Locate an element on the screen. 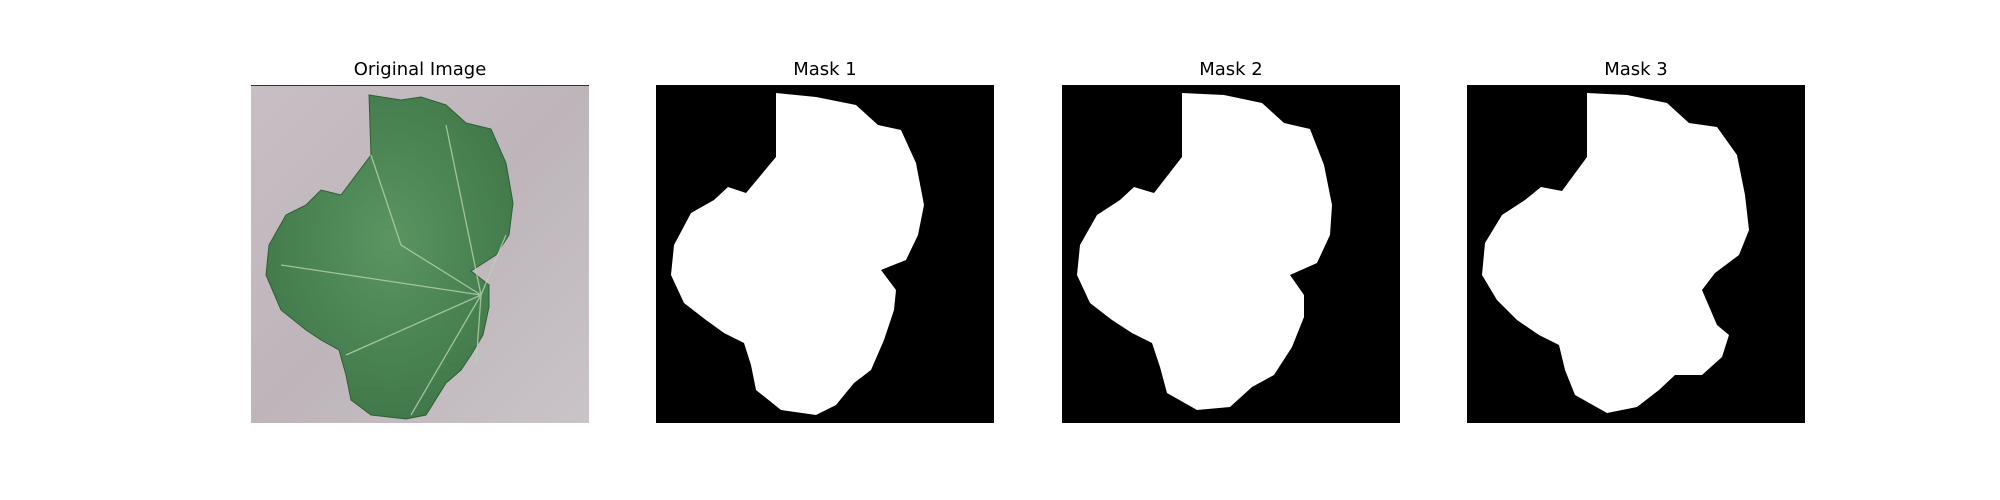 This screenshot has width=2000, height=500. leaf-shape is located at coordinates (389, 257).